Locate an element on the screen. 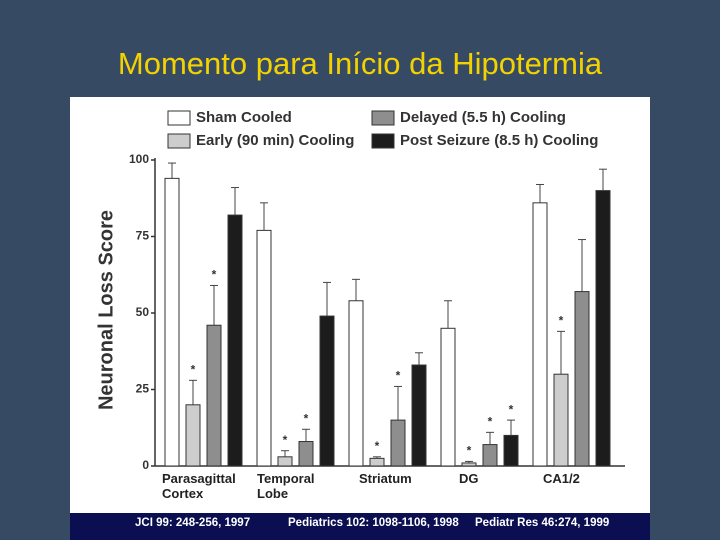 This screenshot has height=540, width=720. y-tick-label: 50 is located at coordinates (143, 312).